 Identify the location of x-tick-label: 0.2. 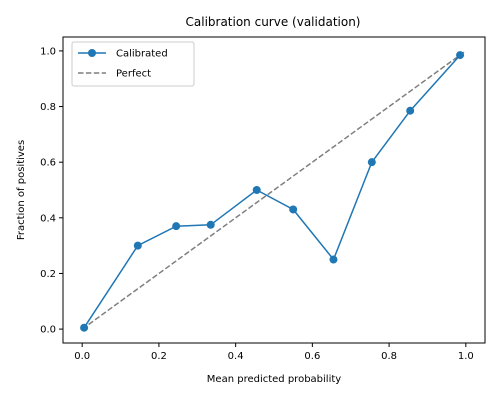
(159, 356).